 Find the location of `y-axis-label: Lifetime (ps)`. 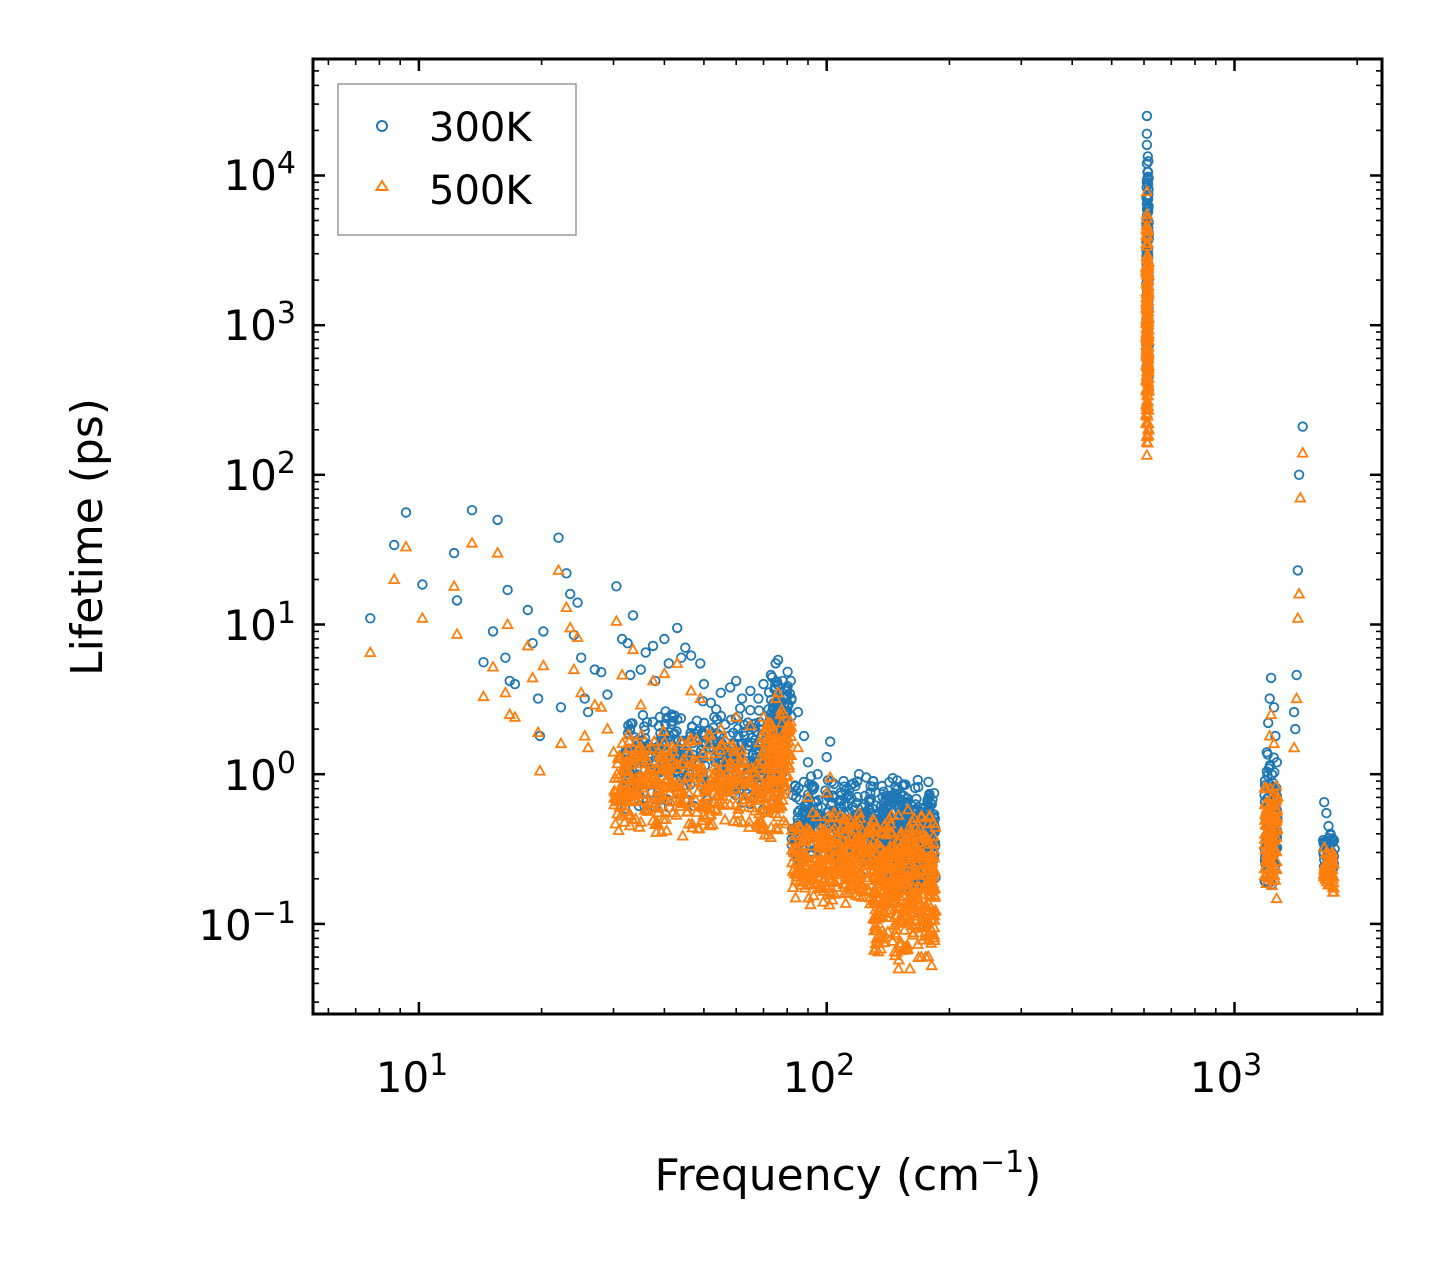

y-axis-label: Lifetime (ps) is located at coordinates (87, 537).